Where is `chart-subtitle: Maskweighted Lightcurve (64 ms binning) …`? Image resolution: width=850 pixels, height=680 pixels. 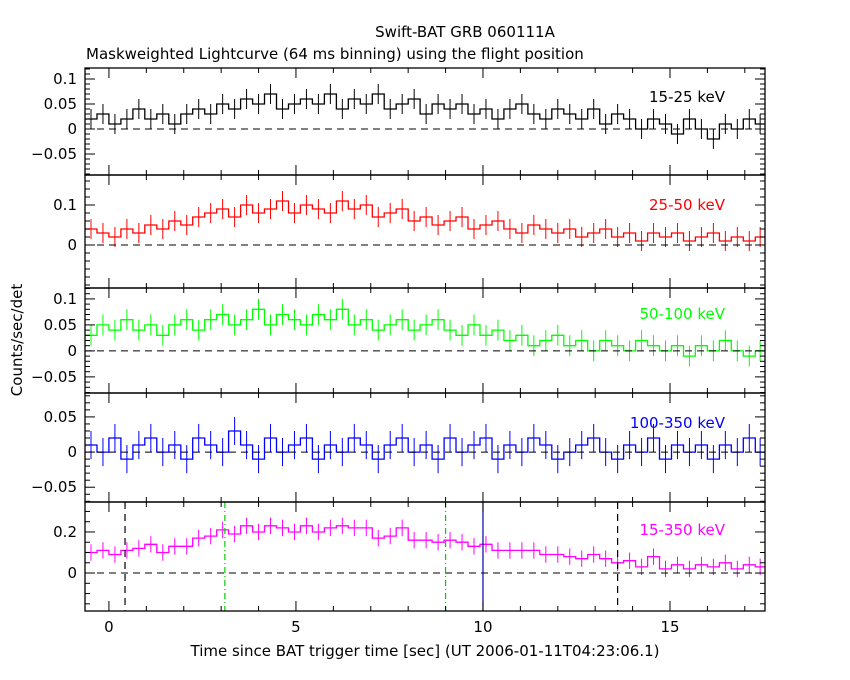
chart-subtitle: Maskweighted Lightcurve (64 ms binning) … is located at coordinates (335, 54).